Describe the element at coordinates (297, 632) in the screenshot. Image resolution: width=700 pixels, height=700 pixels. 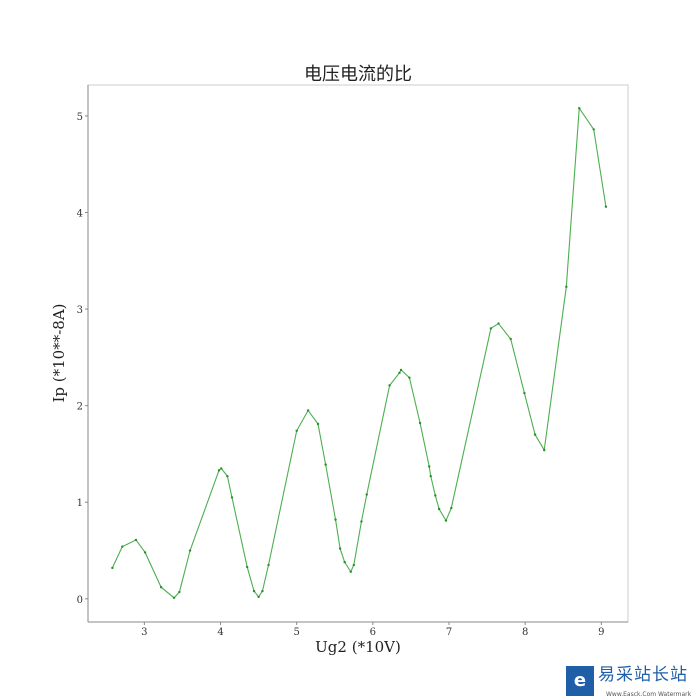
I see `x-tick-label: 5` at that location.